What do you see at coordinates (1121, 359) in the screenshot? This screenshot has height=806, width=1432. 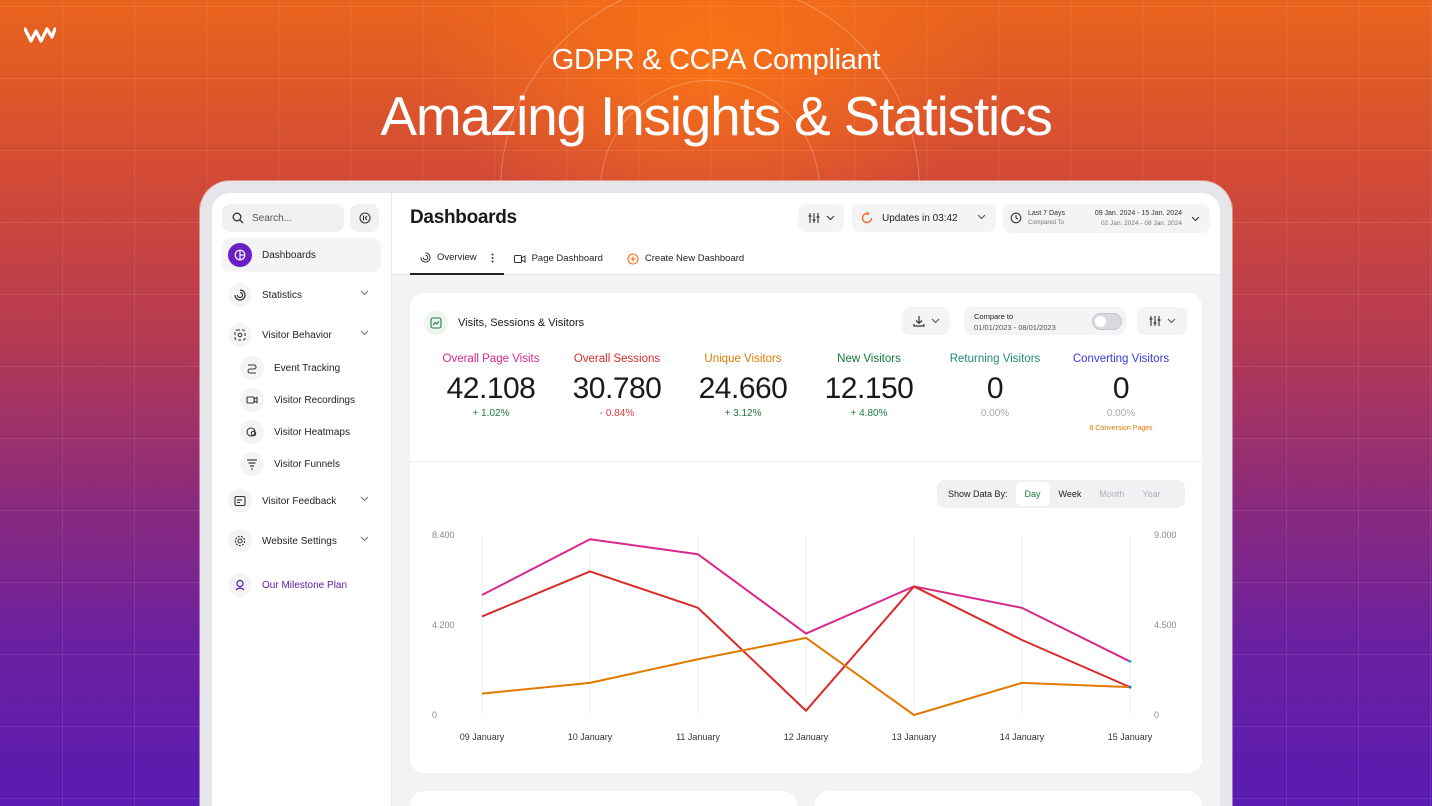 I see `metric-label: Converting Visitors` at bounding box center [1121, 359].